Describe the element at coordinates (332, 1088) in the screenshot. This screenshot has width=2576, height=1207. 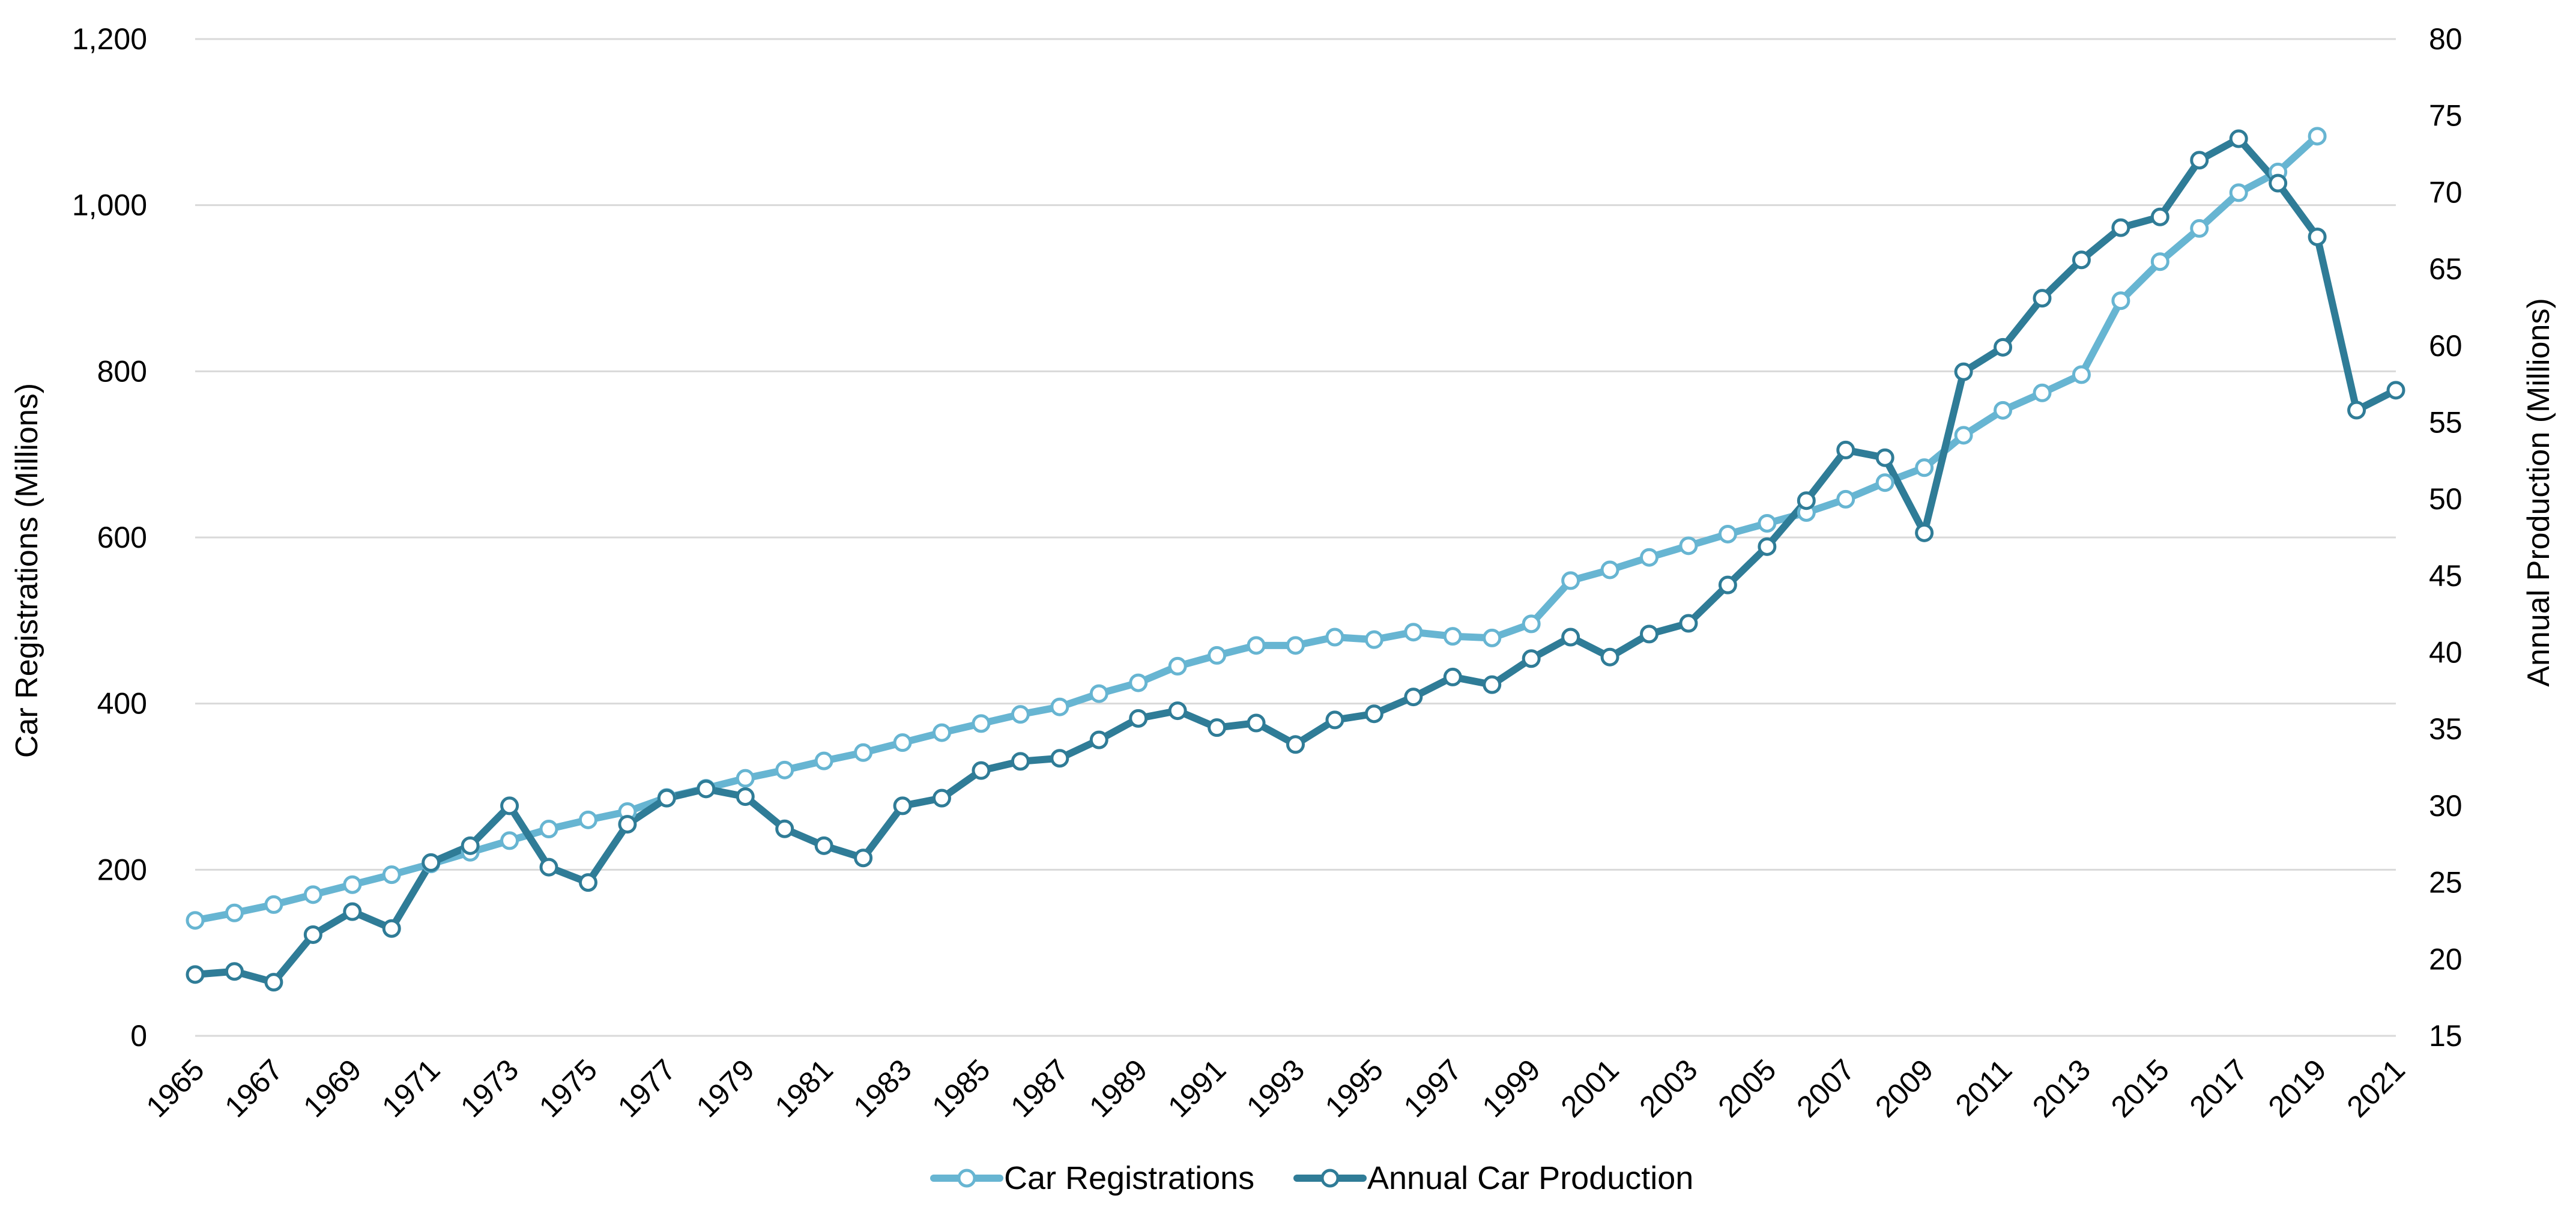
I see `x-tick-label: 1969` at that location.